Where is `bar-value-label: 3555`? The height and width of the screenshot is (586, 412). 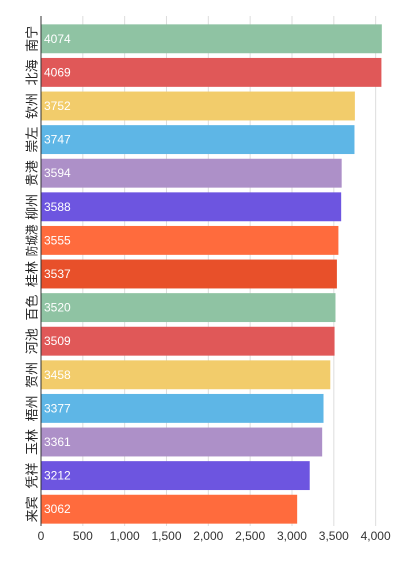 bar-value-label: 3555 is located at coordinates (57, 240).